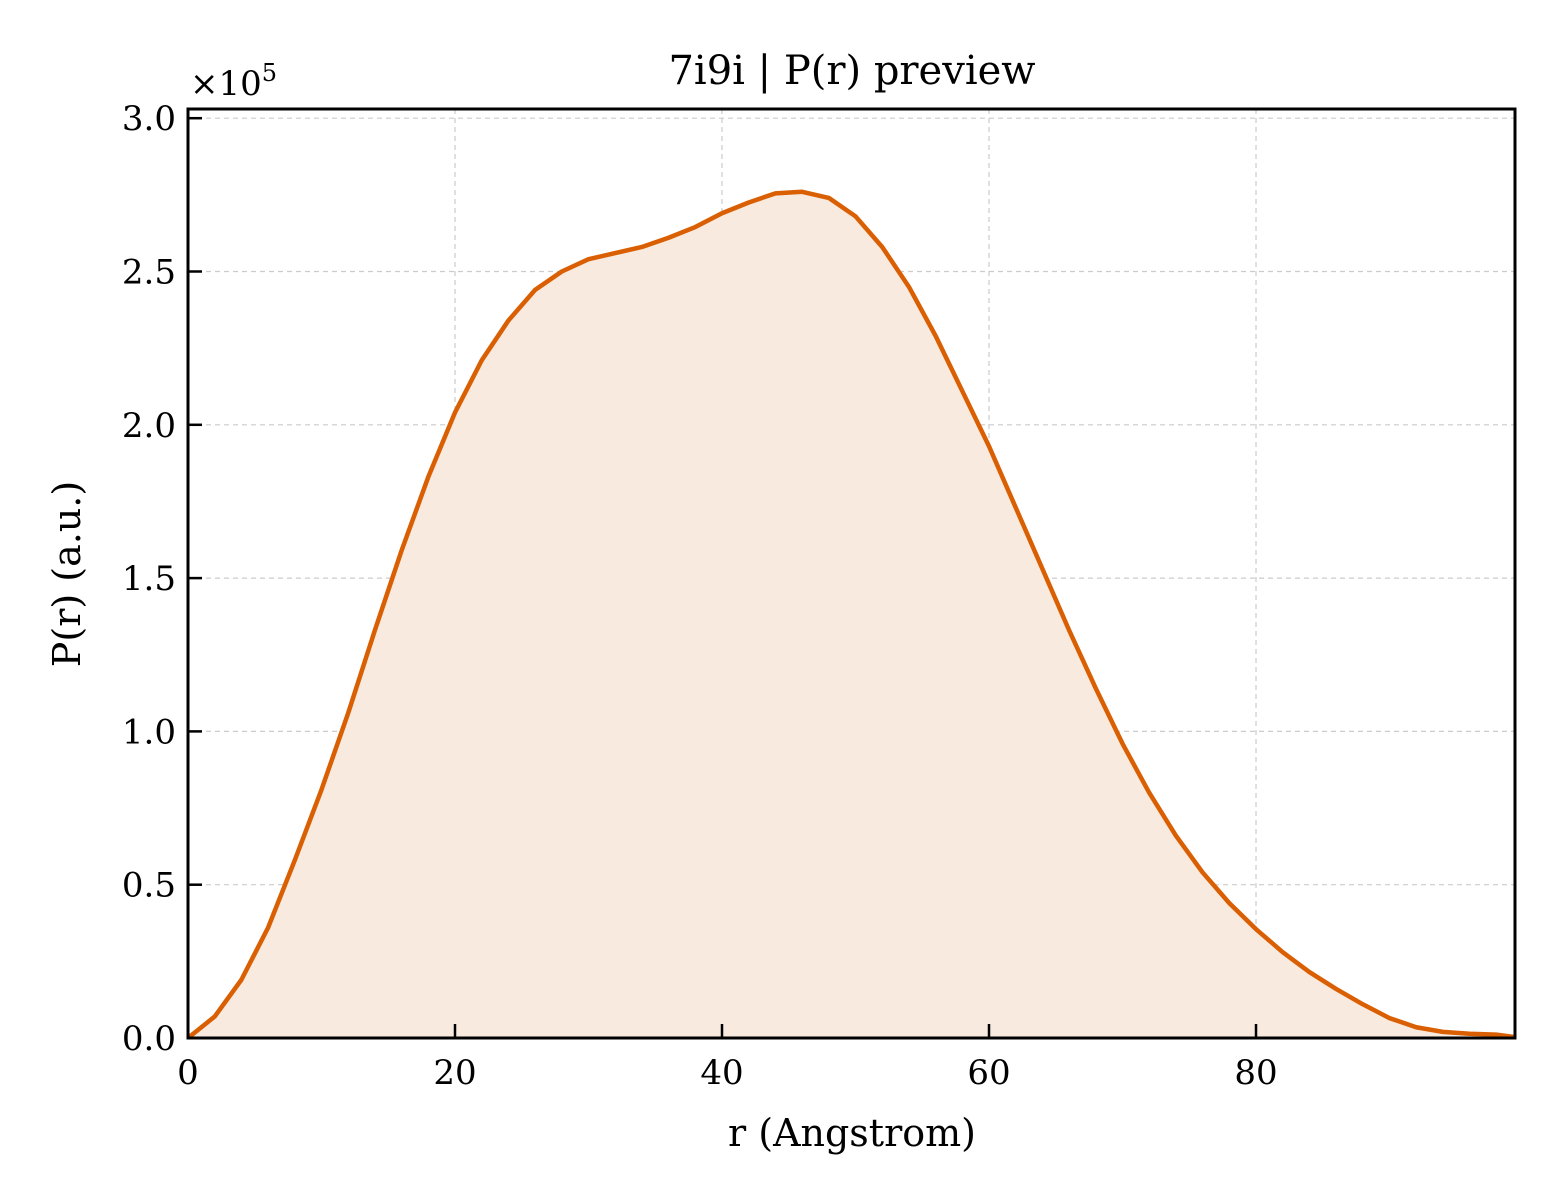  What do you see at coordinates (67, 574) in the screenshot?
I see `y-axis-label: P(r) (a.u.)` at bounding box center [67, 574].